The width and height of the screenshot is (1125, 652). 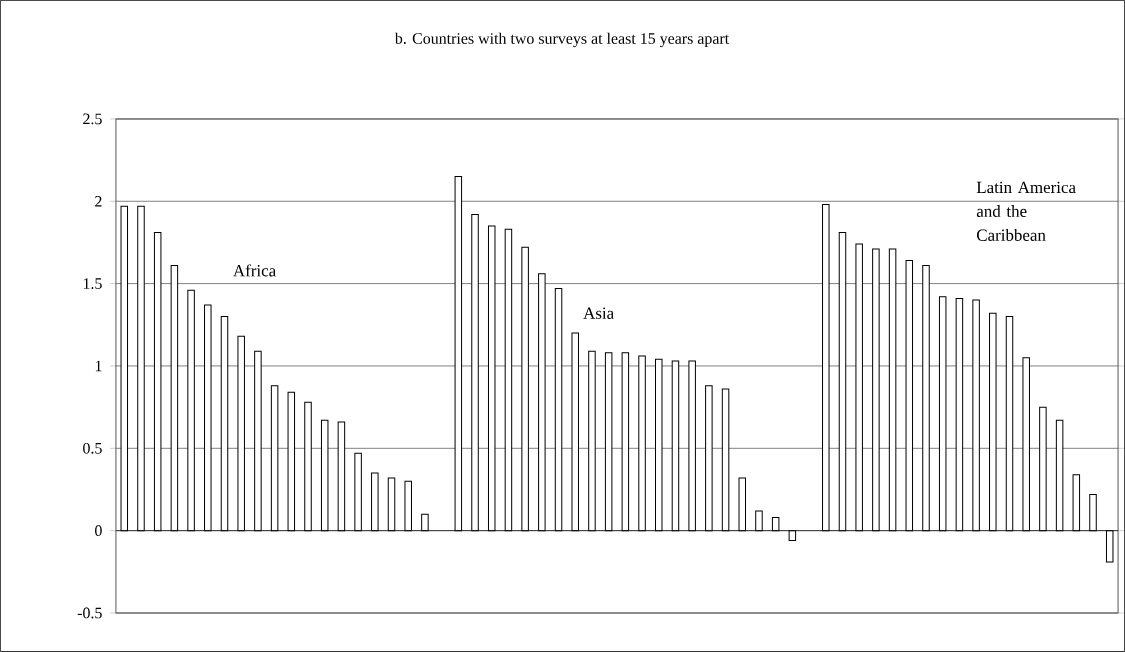 What do you see at coordinates (98, 531) in the screenshot?
I see `y-tick-label: 0` at bounding box center [98, 531].